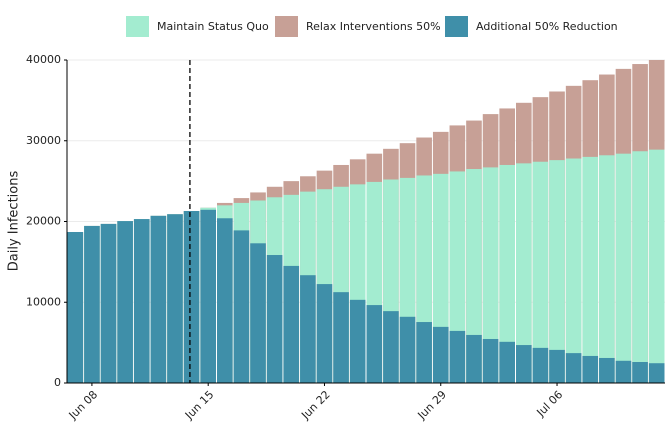 The height and width of the screenshot is (432, 672). I want to click on x-tick-label: Jul 06, so click(550, 404).